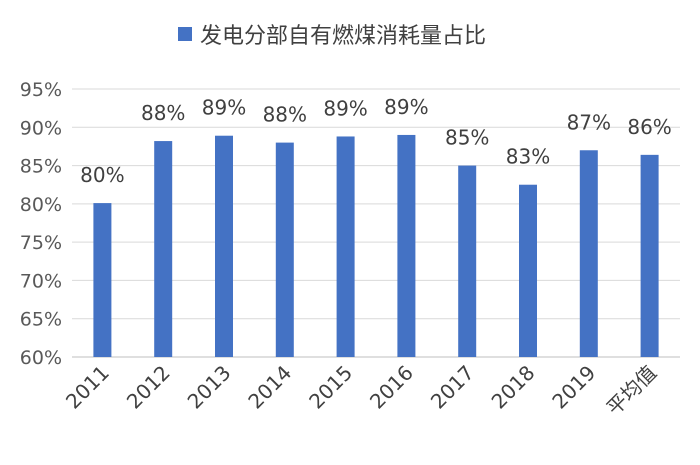 Image resolution: width=700 pixels, height=465 pixels. What do you see at coordinates (631, 390) in the screenshot?
I see `x-tick-label: 平均值` at bounding box center [631, 390].